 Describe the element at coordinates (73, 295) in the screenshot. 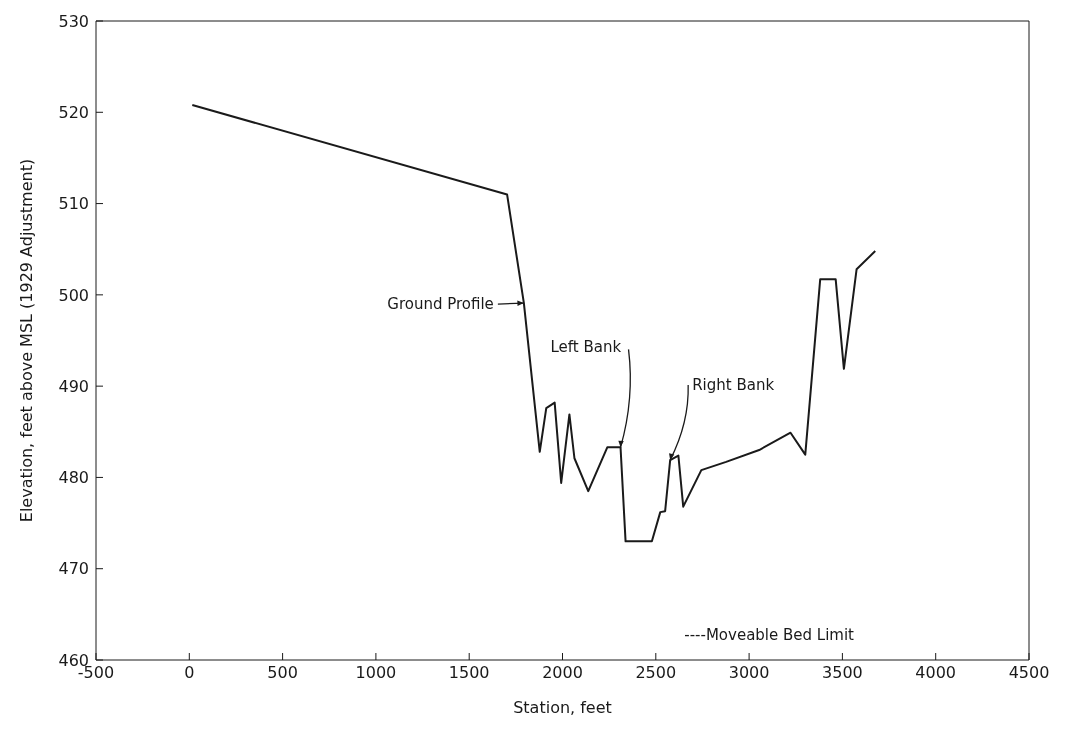

I see `y-tick-label: 500` at that location.